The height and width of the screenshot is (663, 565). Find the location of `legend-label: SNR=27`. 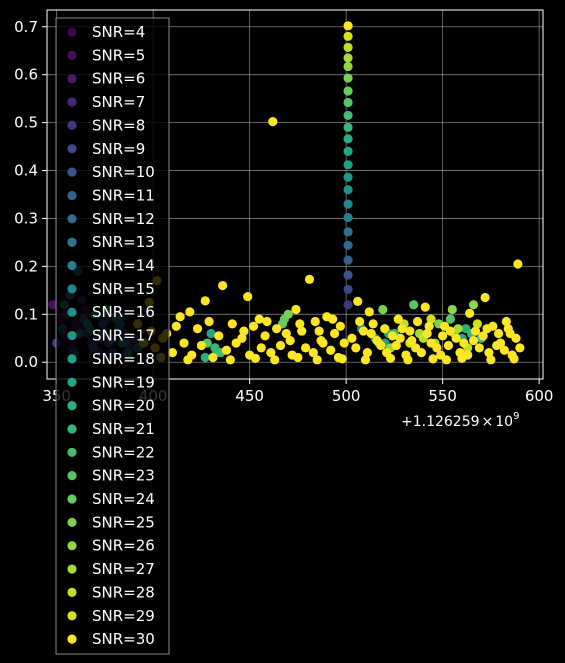

legend-label: SNR=27 is located at coordinates (123, 569).